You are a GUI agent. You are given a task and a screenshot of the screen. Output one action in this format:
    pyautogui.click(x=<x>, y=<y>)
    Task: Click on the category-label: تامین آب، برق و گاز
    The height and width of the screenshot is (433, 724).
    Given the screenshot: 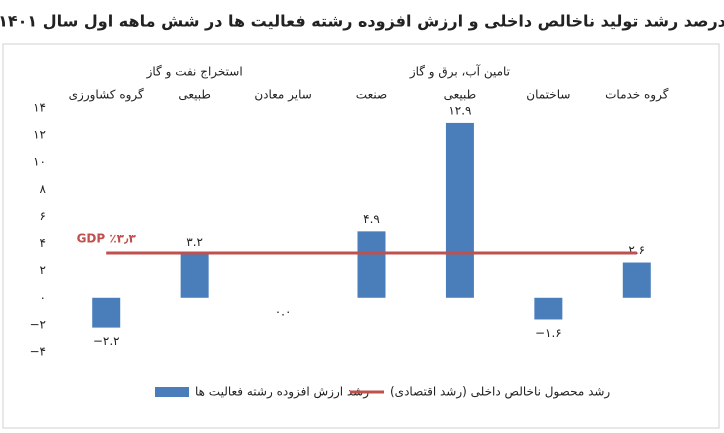 What is the action you would take?
    pyautogui.click(x=459, y=72)
    